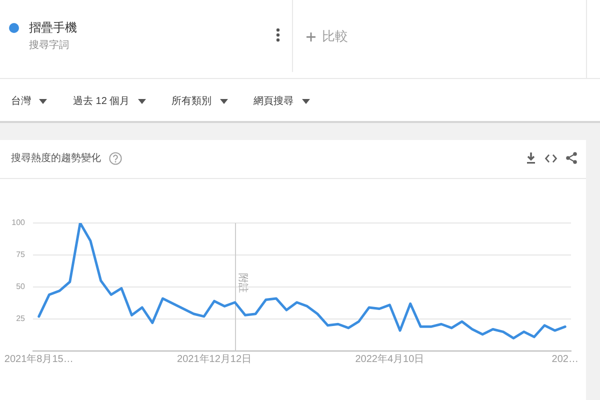 Image resolution: width=600 pixels, height=400 pixels. What do you see at coordinates (53, 27) in the screenshot?
I see `legend-label: 摺疊手機` at bounding box center [53, 27].